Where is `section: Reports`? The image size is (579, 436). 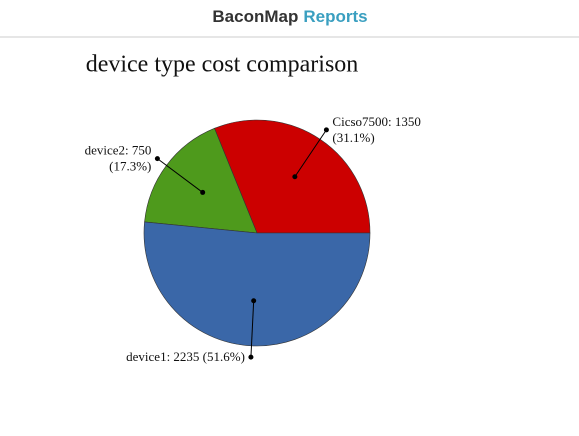 section: Reports is located at coordinates (335, 16).